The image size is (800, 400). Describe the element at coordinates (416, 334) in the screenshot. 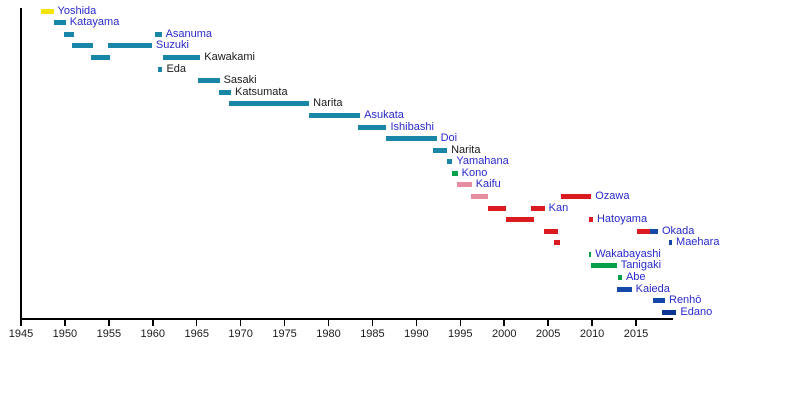

I see `x-axis-tick-label: 1990` at that location.